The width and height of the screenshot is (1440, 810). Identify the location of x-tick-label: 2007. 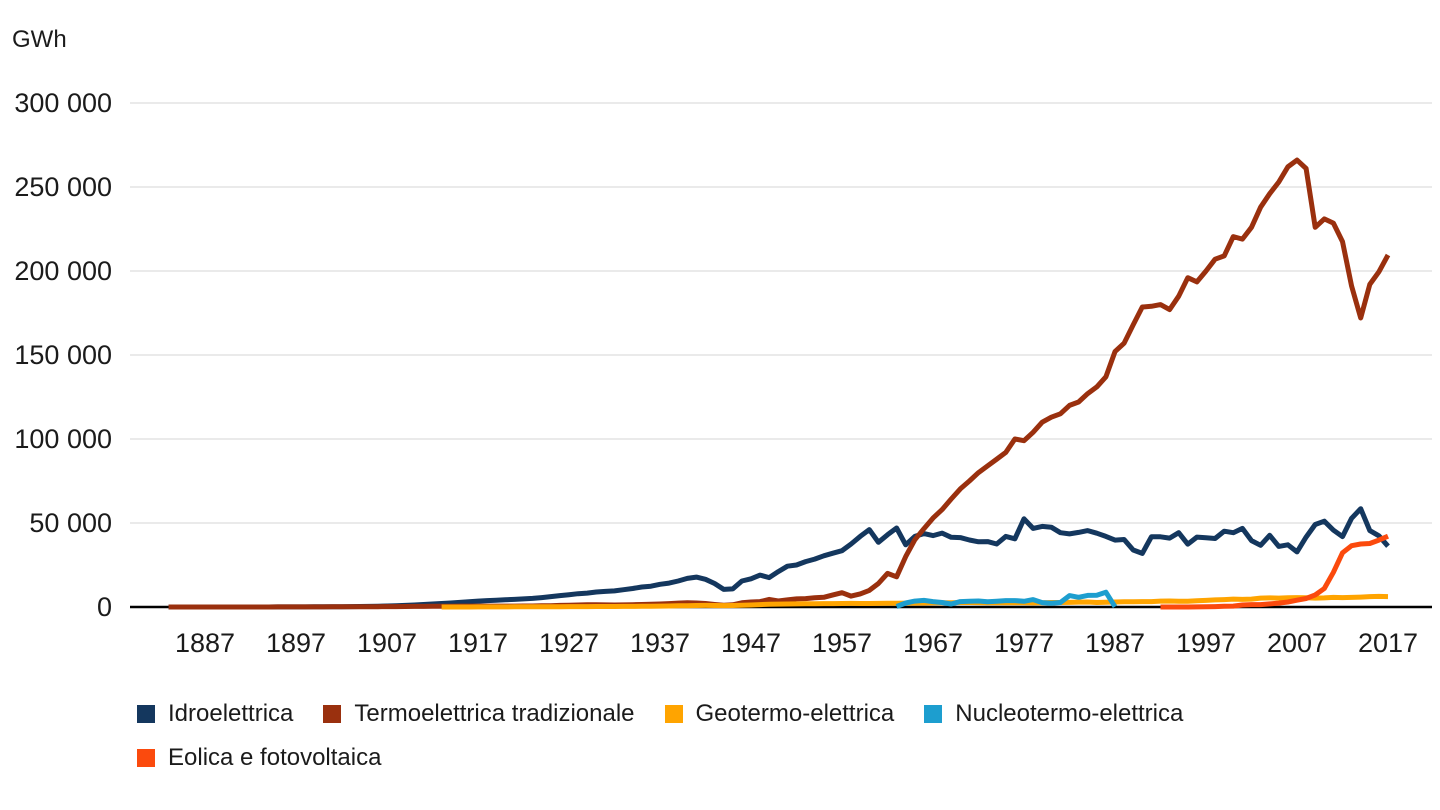
(1297, 643).